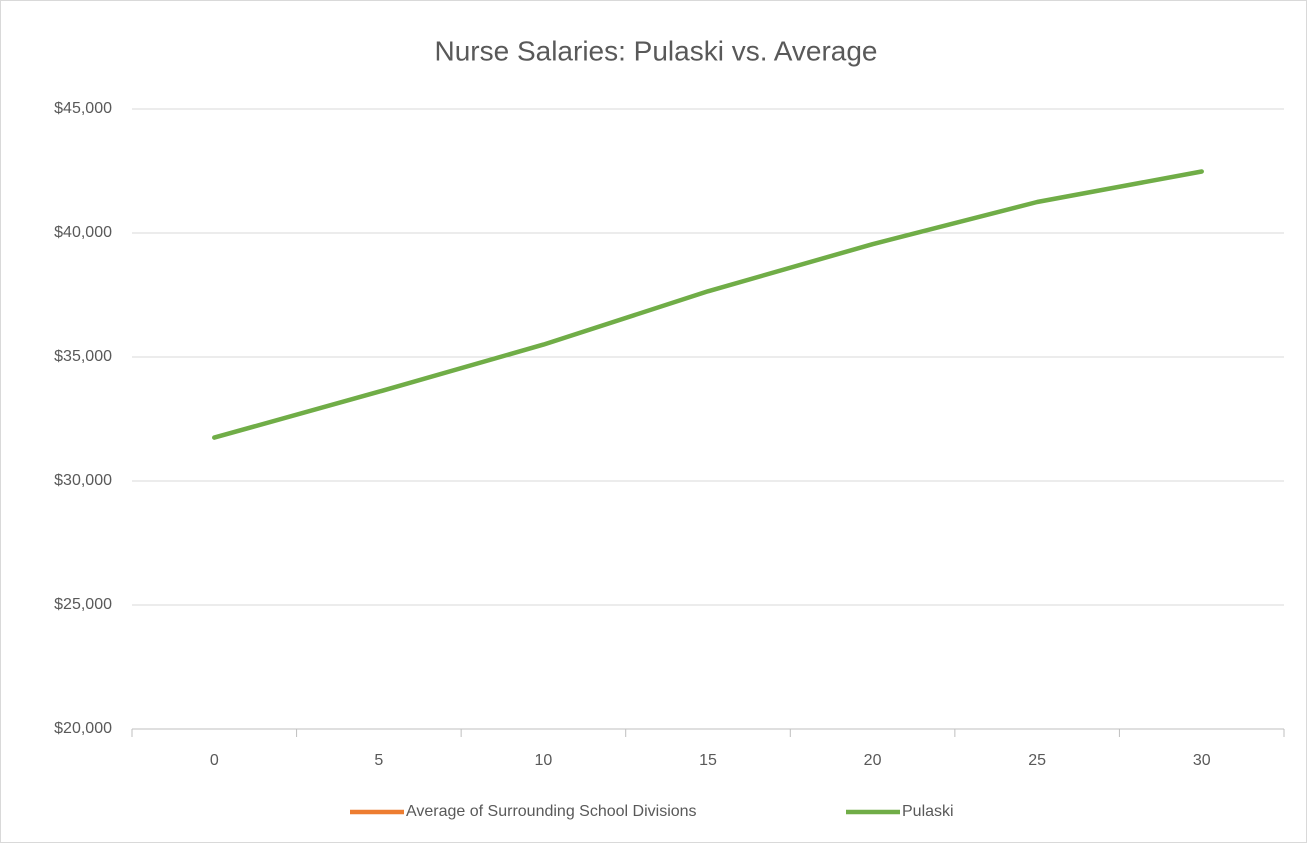  What do you see at coordinates (214, 760) in the screenshot?
I see `x-tick-label: 0` at bounding box center [214, 760].